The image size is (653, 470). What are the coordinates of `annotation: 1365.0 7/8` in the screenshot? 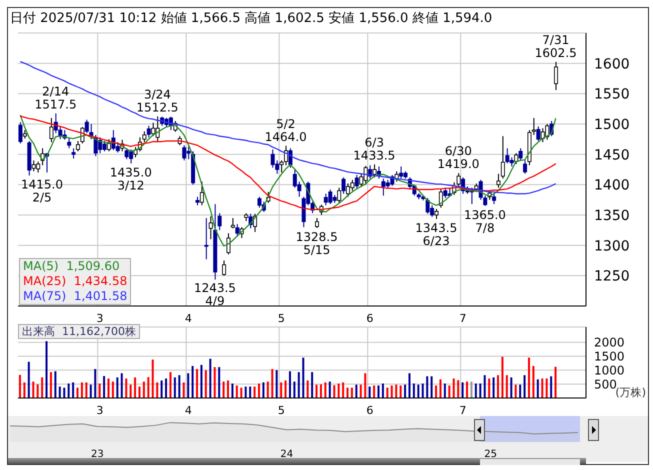 It's located at (485, 221).